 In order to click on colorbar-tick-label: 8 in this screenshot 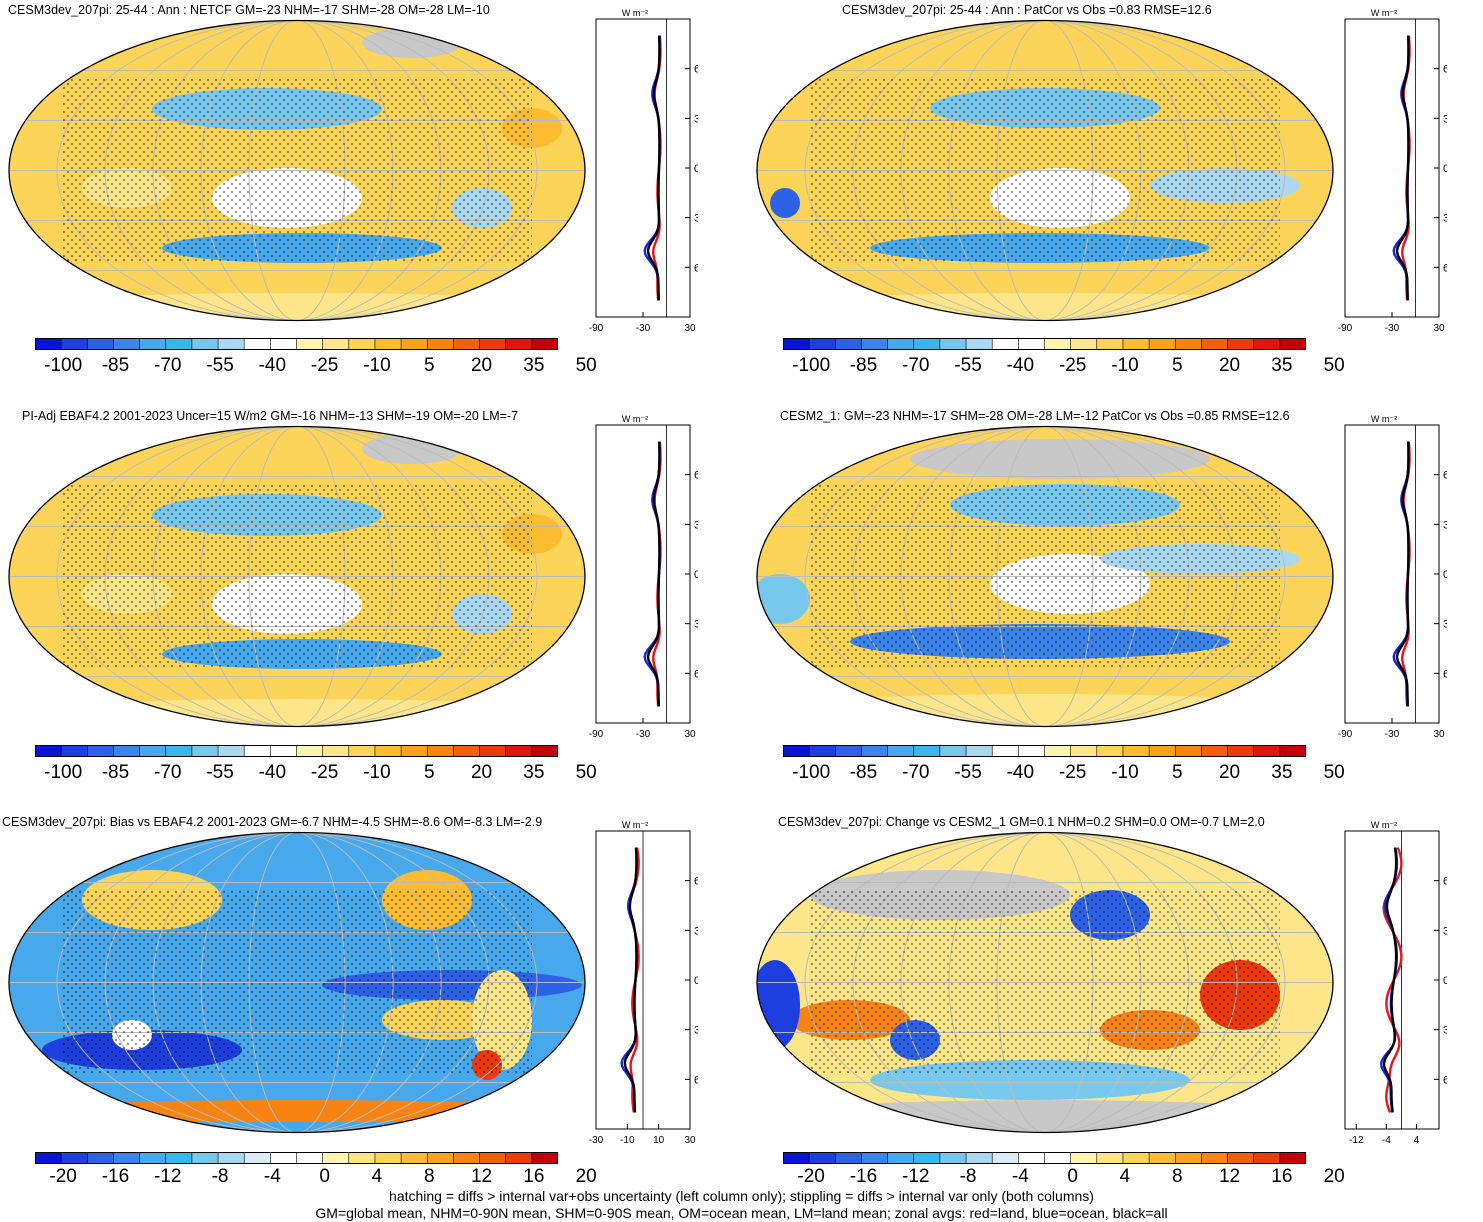, I will do `click(1177, 1176)`.